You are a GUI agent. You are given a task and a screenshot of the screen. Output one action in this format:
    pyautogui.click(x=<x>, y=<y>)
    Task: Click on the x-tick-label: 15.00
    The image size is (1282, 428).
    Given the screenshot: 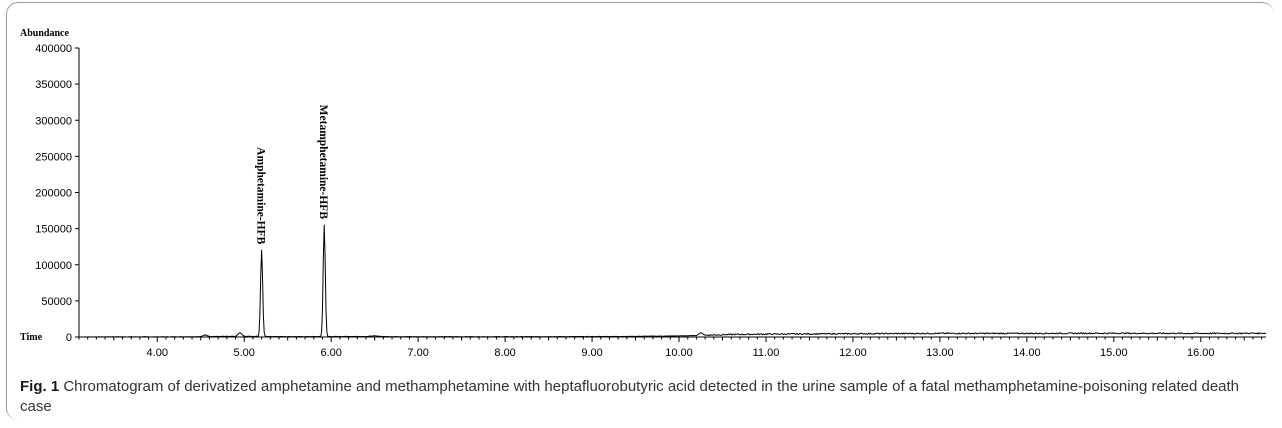 What is the action you would take?
    pyautogui.click(x=1114, y=353)
    